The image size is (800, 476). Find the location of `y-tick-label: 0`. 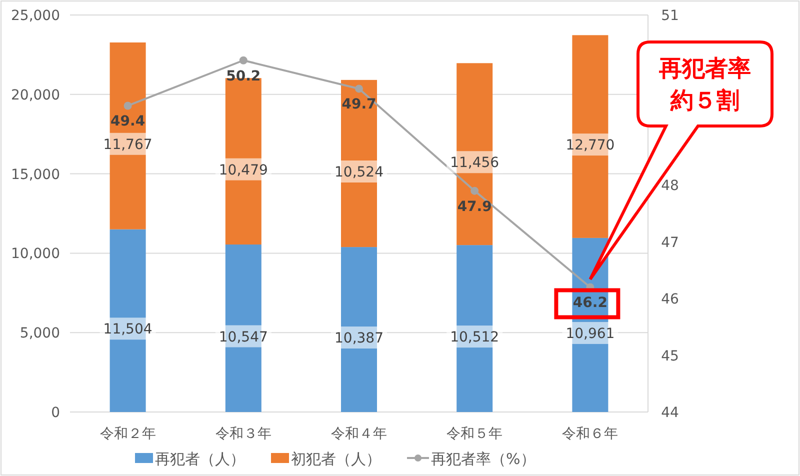

y-tick-label: 0 is located at coordinates (55, 413).